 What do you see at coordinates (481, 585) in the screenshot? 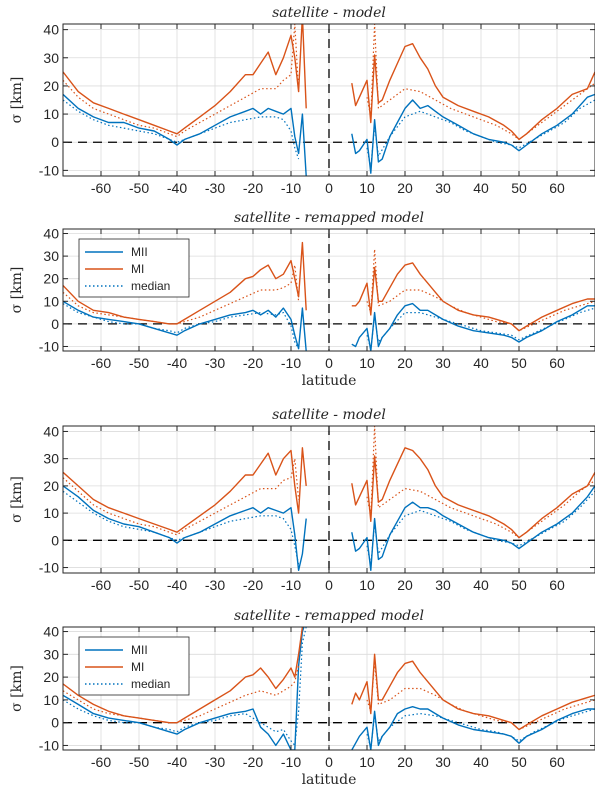
I see `x-tick-label: 40` at bounding box center [481, 585].